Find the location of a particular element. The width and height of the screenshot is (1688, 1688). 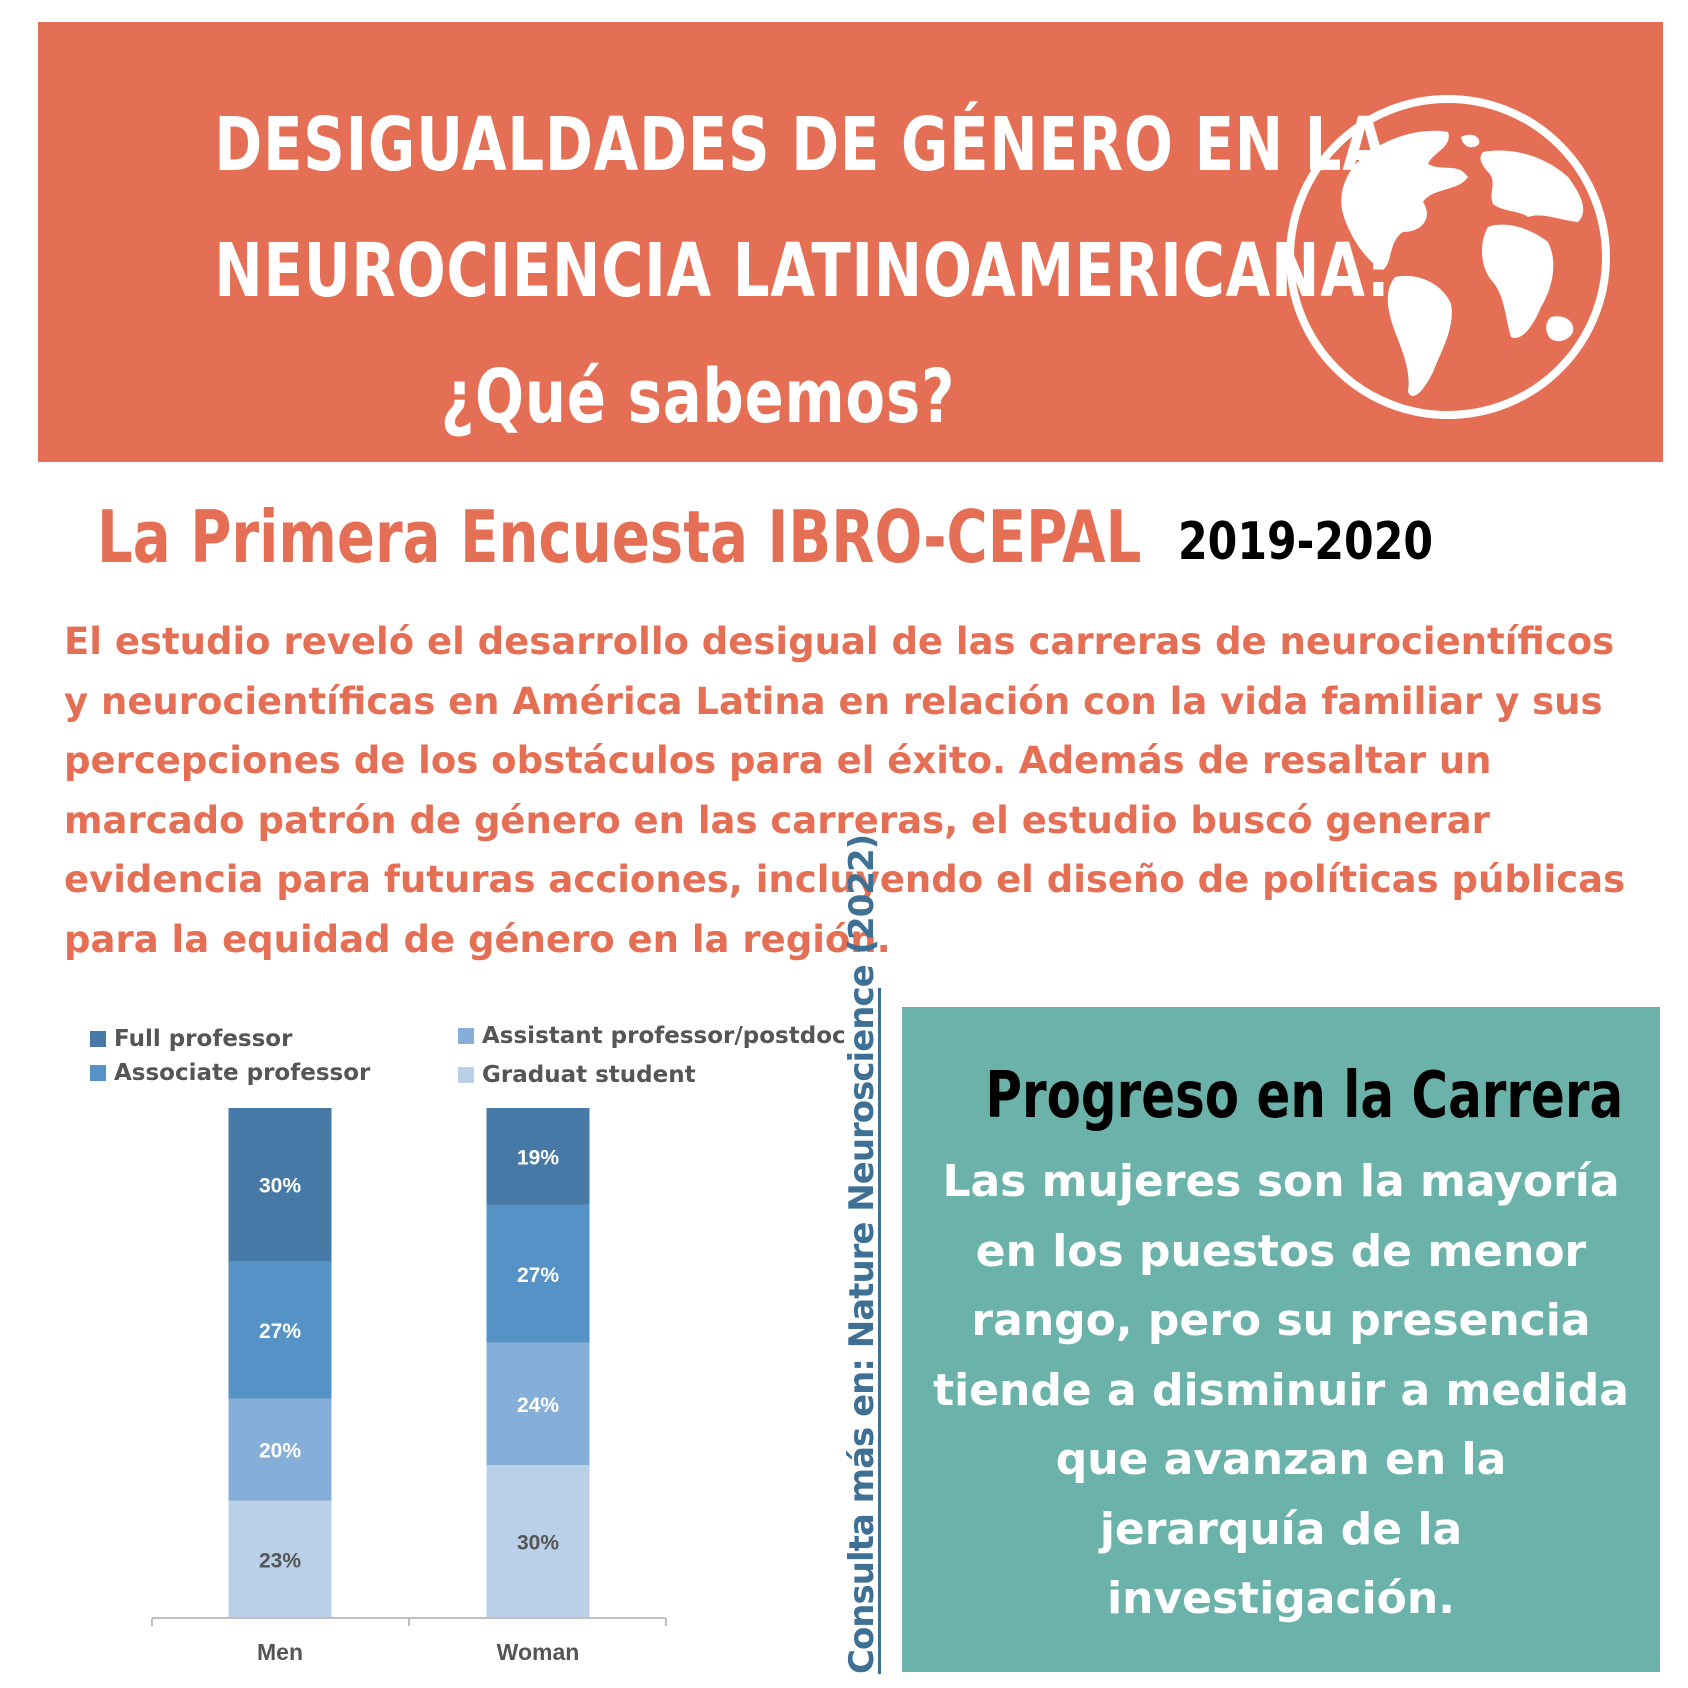

title-line-1: DESIGUALDADES DE GÉNERO EN LA is located at coordinates (801, 145).